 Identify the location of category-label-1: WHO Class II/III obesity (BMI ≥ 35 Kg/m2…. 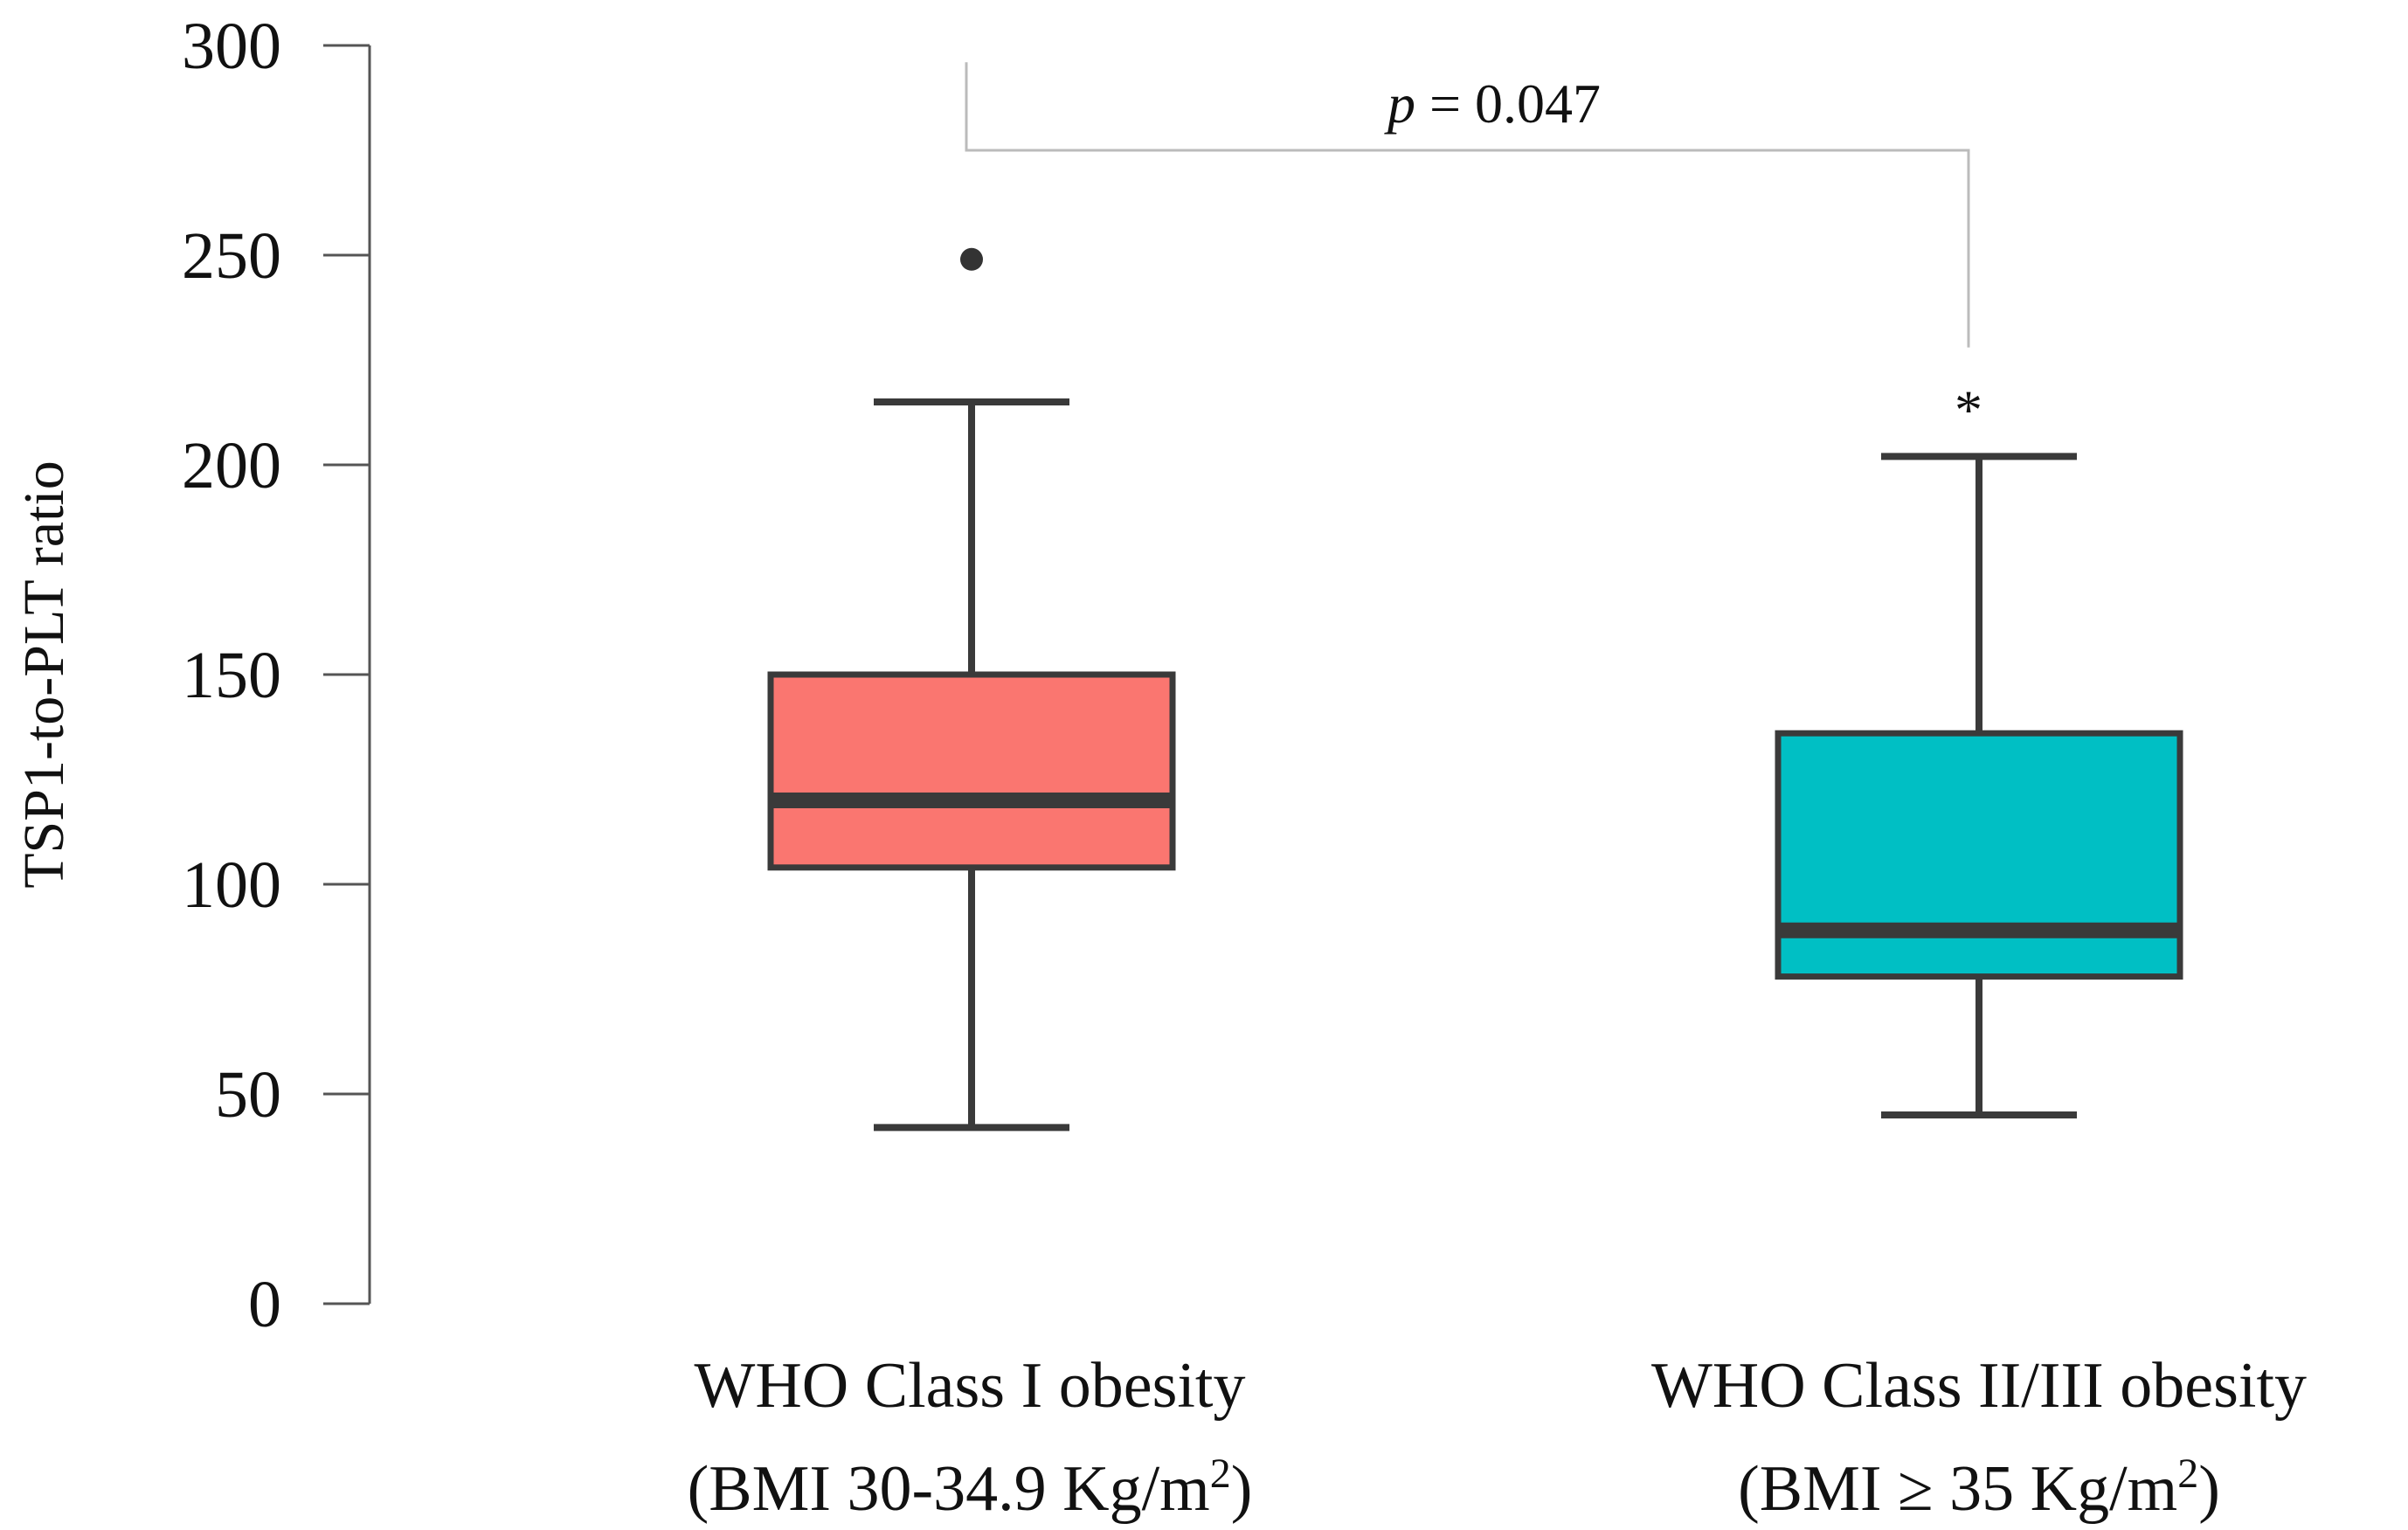
(1979, 1437).